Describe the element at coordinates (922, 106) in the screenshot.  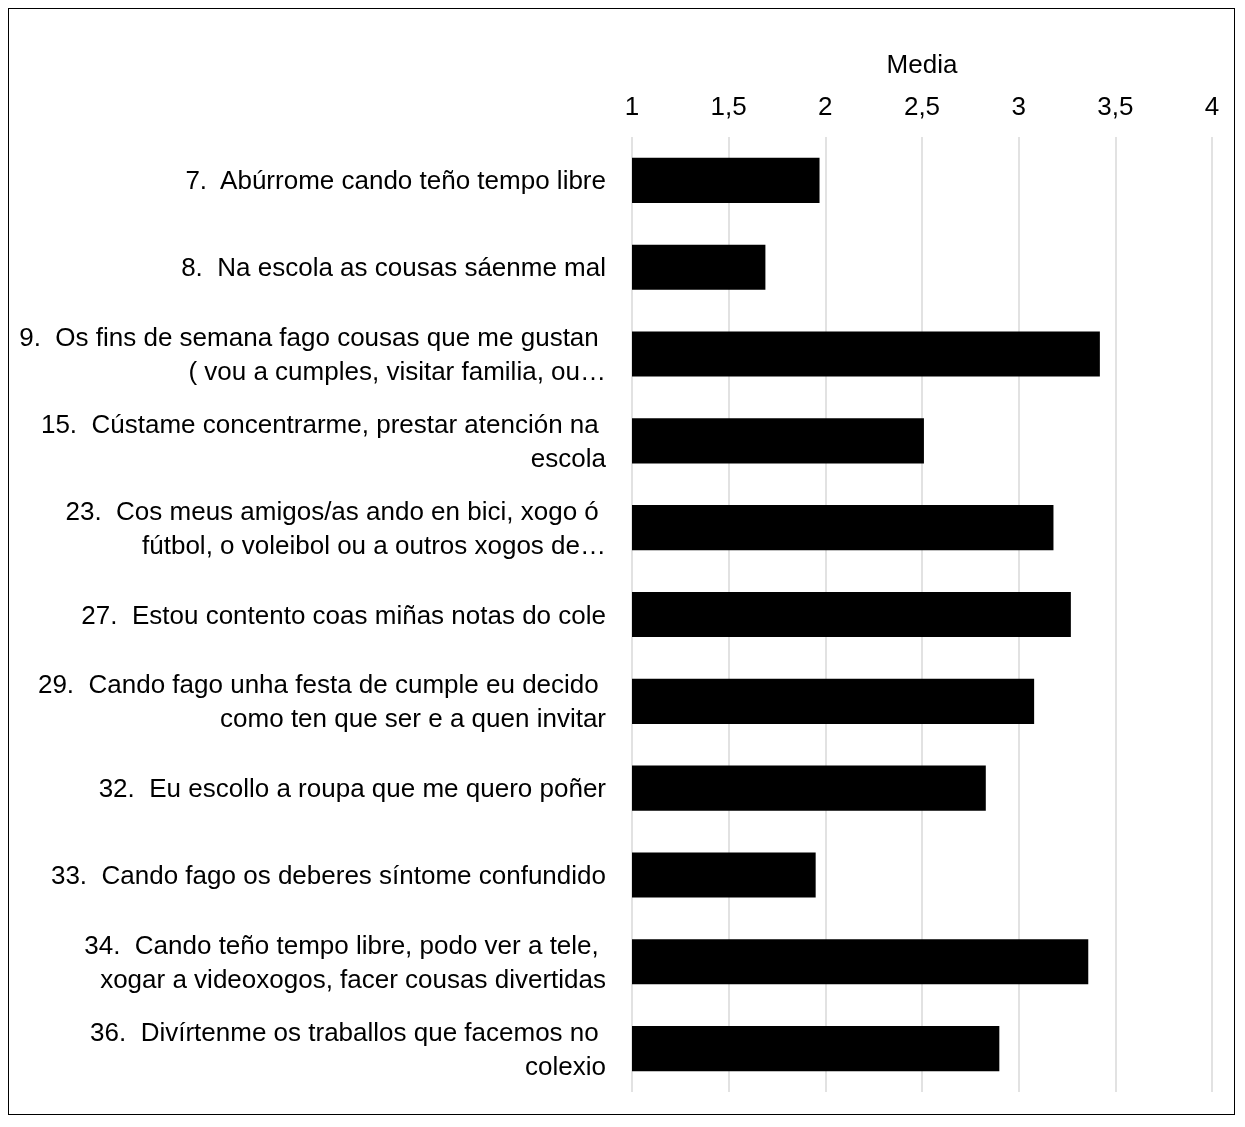
I see `x-tick-label: 2,5` at that location.